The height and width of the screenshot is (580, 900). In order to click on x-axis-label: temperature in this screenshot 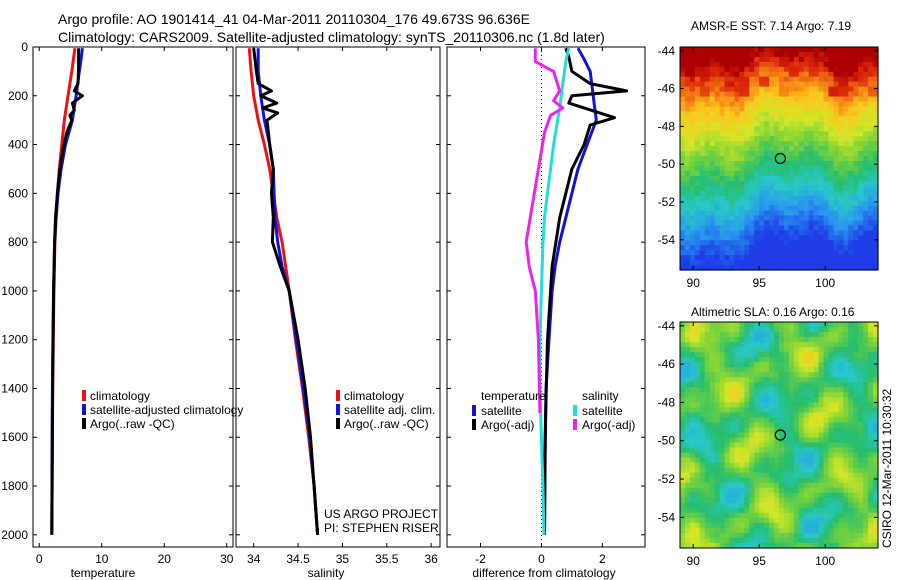, I will do `click(103, 573)`.